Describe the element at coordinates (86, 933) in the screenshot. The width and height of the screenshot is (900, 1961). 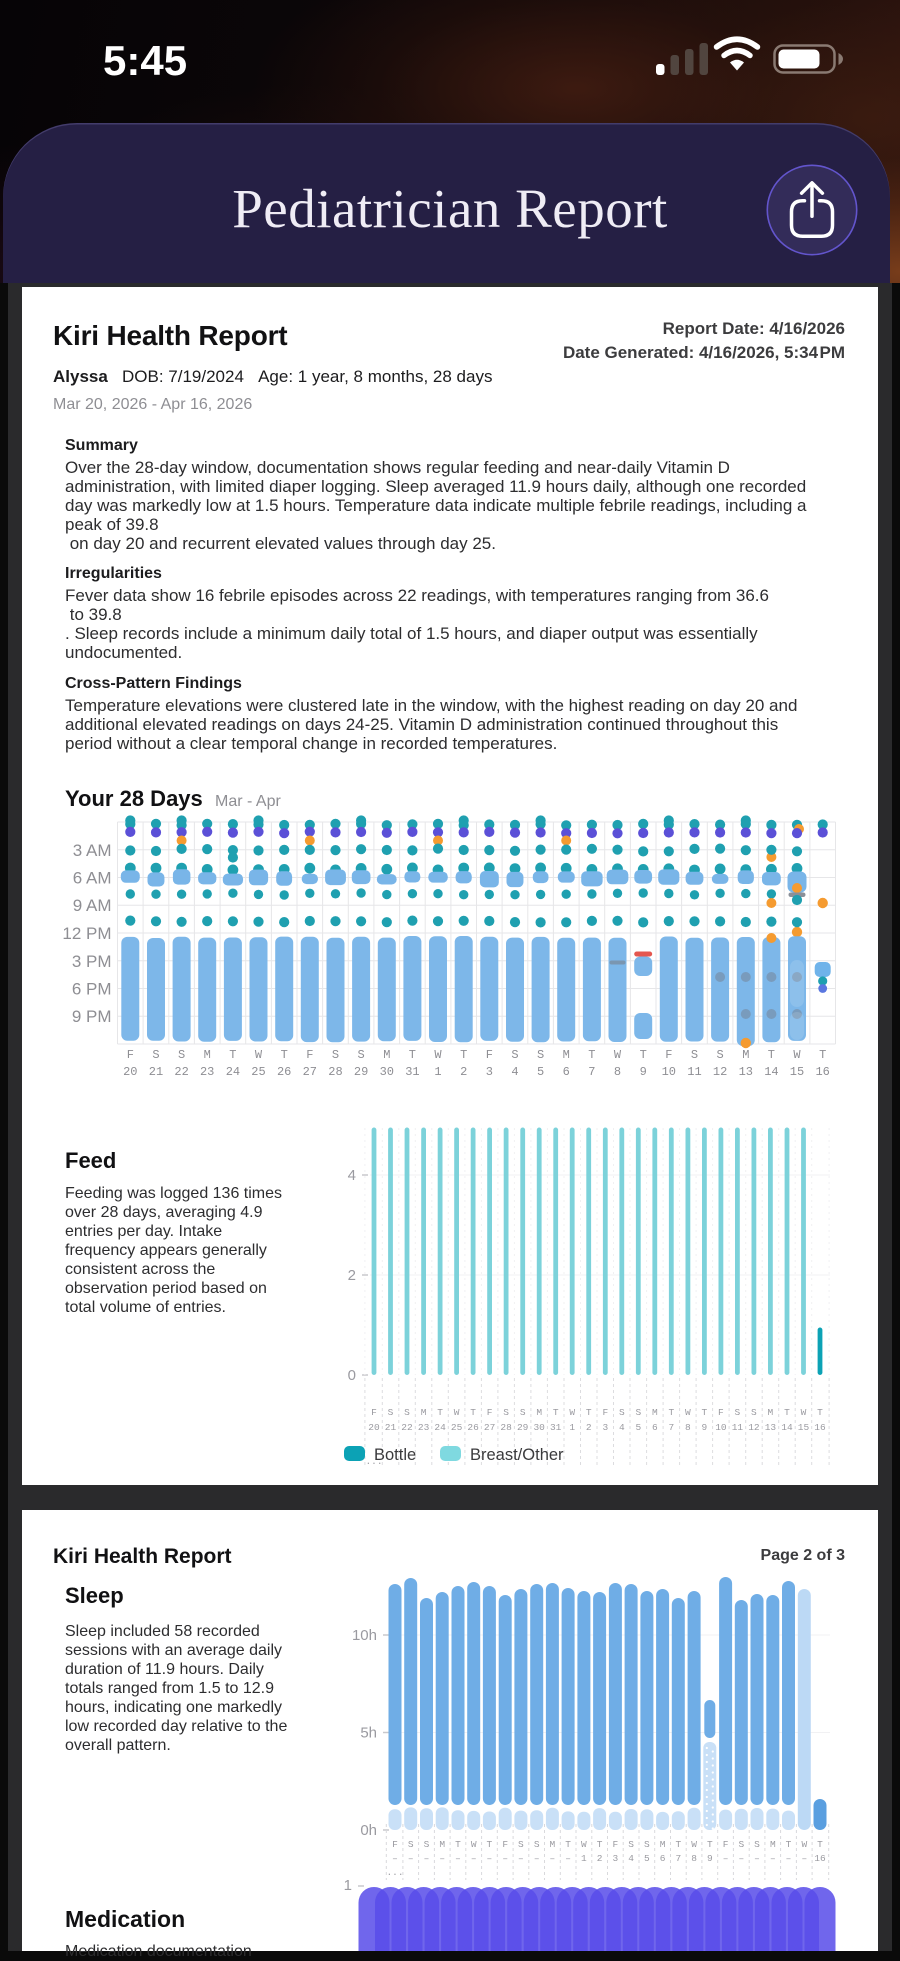
I see `svg-text: 12 PM` at that location.